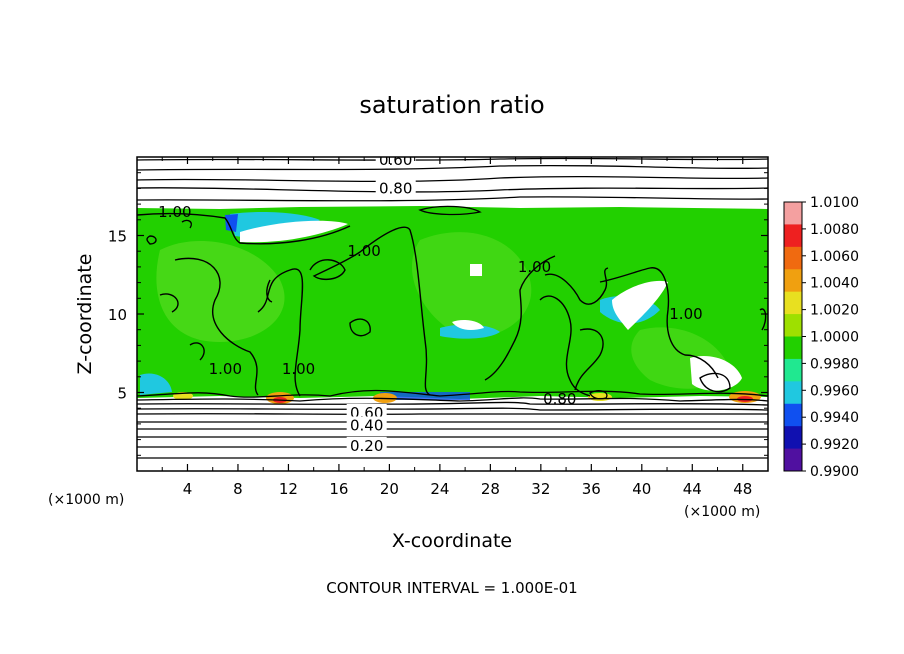 Image resolution: width=904 pixels, height=654 pixels. What do you see at coordinates (452, 186) in the screenshot?
I see `upper-contours` at bounding box center [452, 186].